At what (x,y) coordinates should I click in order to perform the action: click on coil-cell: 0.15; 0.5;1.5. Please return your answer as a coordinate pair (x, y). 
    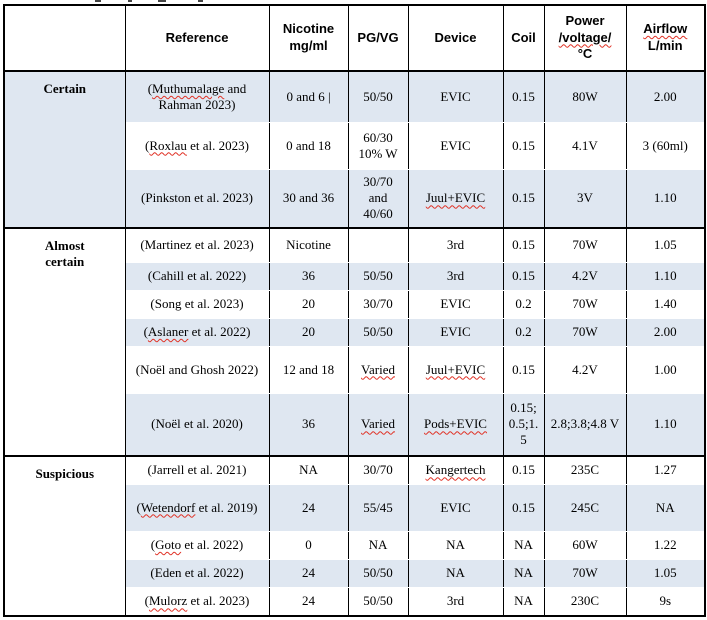
    Looking at the image, I should click on (523, 424).